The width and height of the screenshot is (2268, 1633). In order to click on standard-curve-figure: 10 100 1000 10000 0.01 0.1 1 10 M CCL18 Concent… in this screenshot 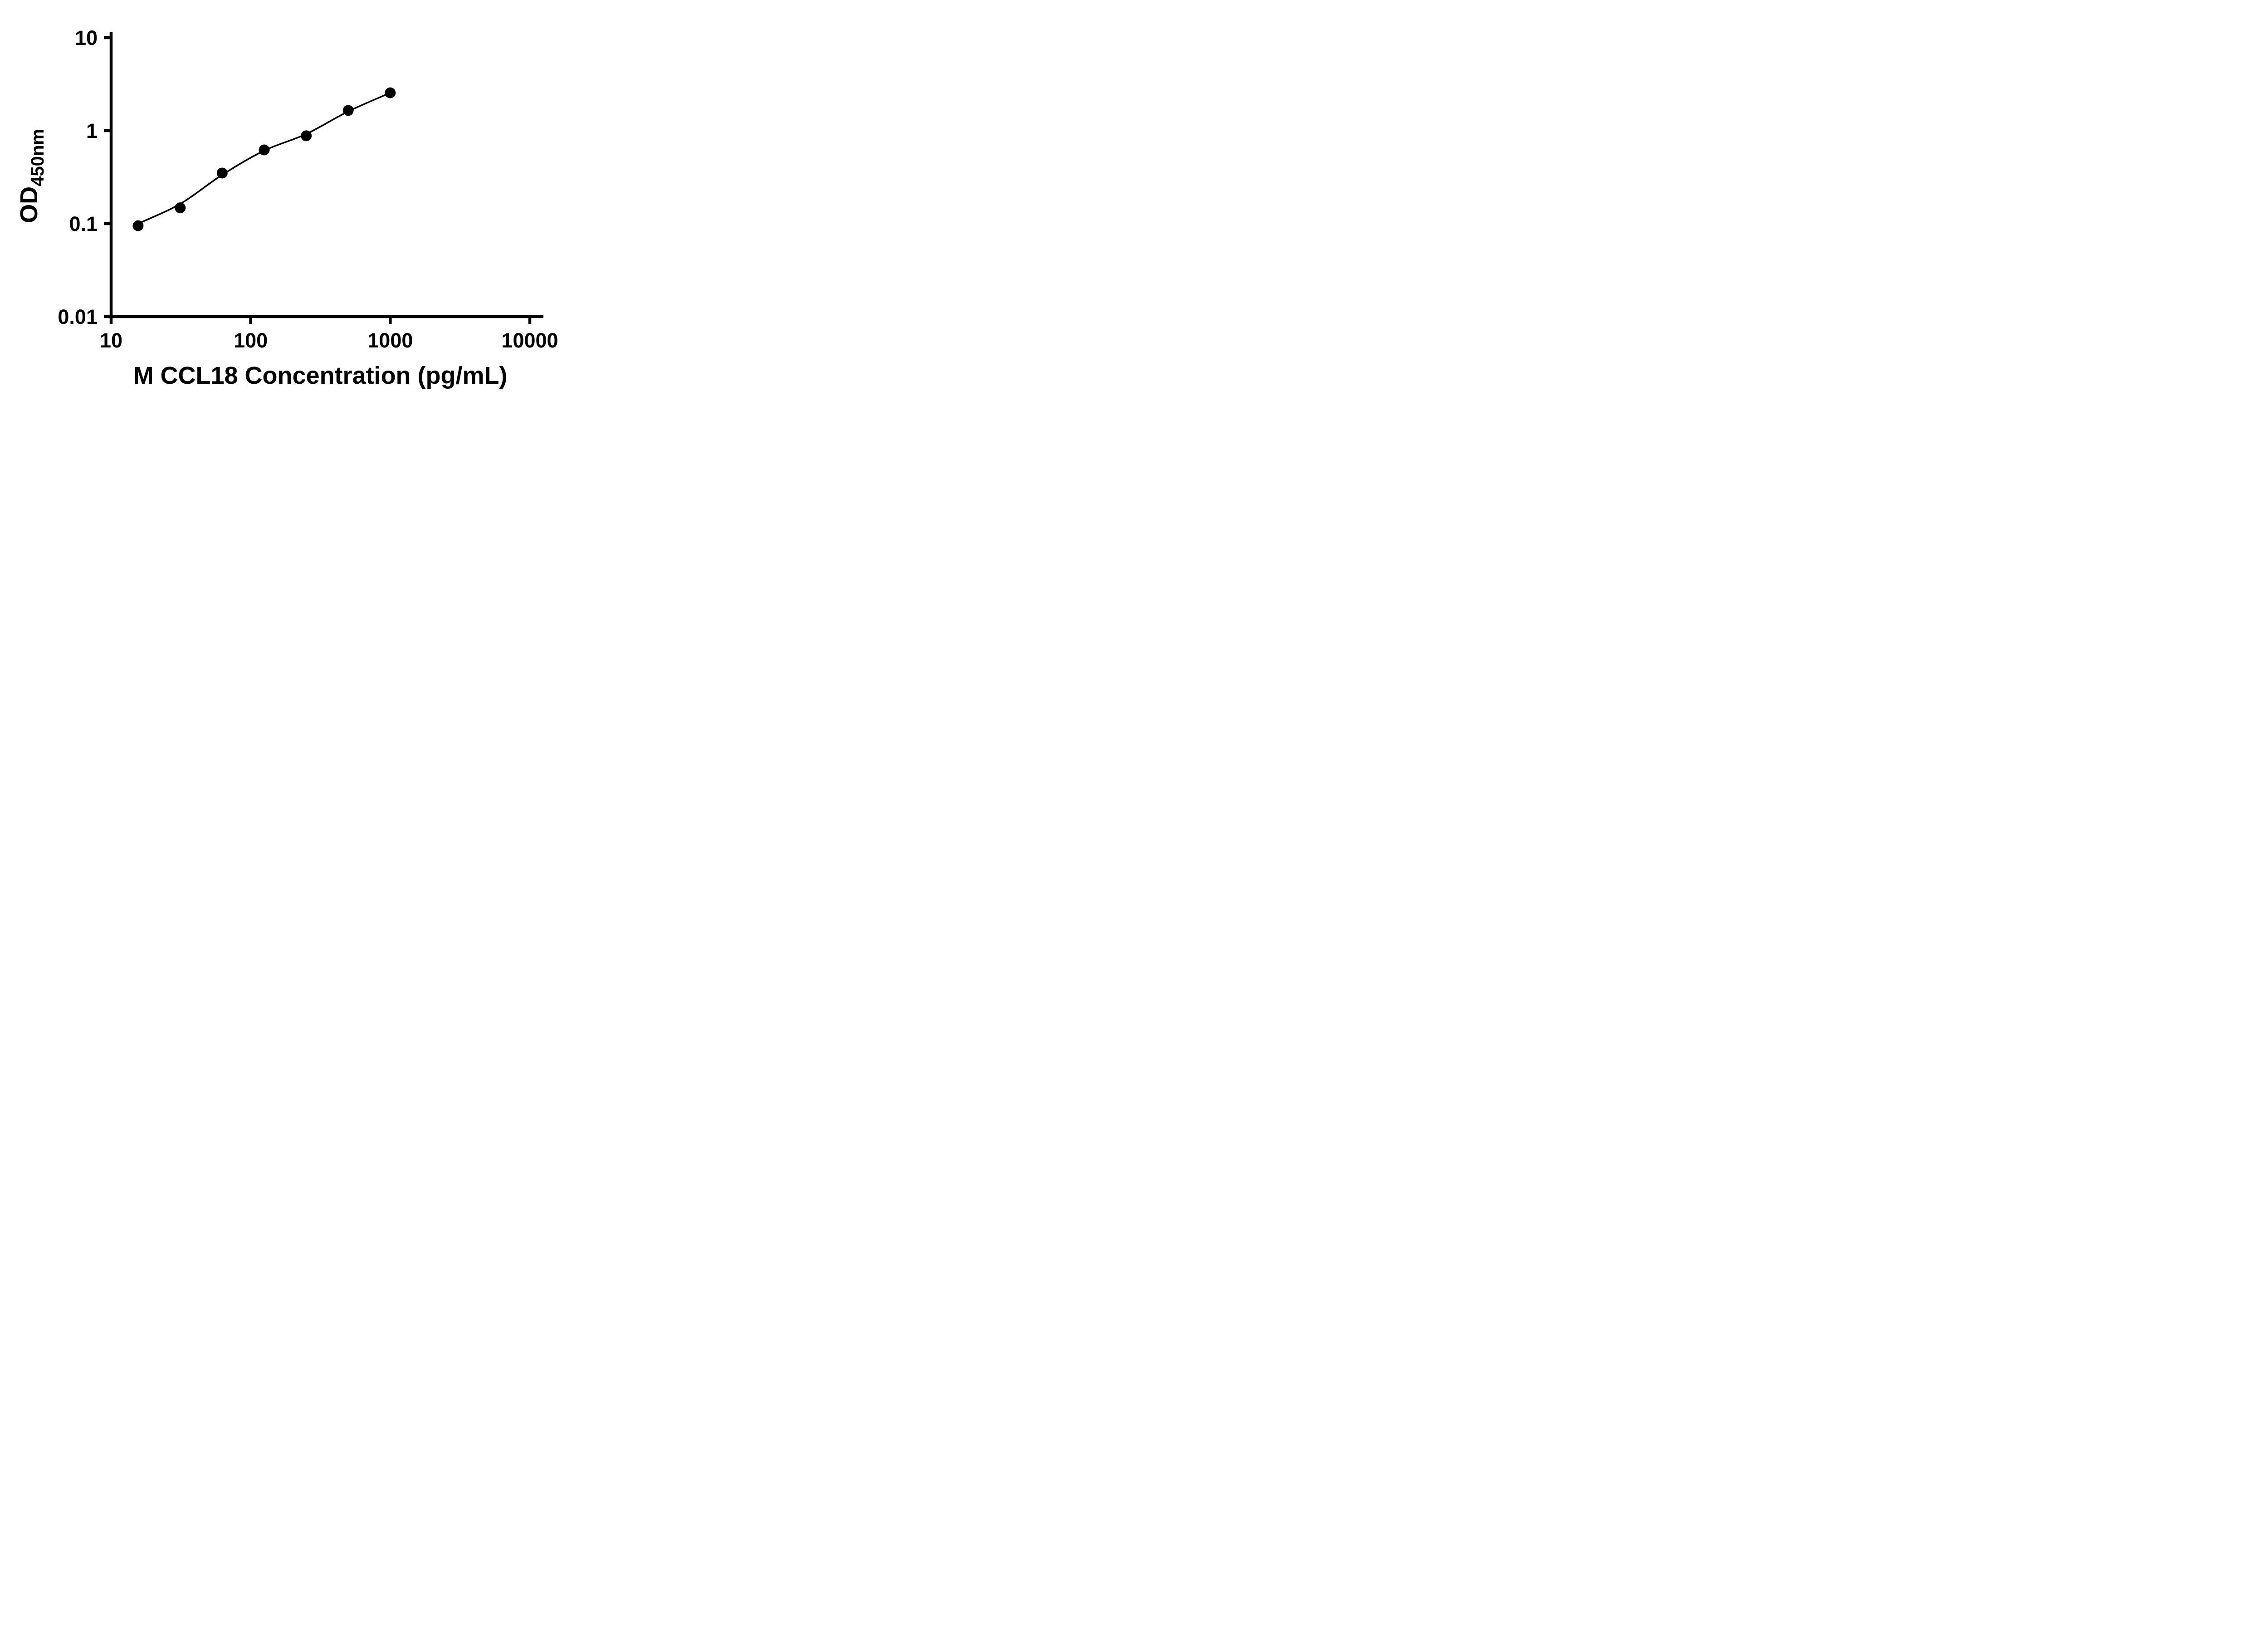, I will do `click(291, 204)`.